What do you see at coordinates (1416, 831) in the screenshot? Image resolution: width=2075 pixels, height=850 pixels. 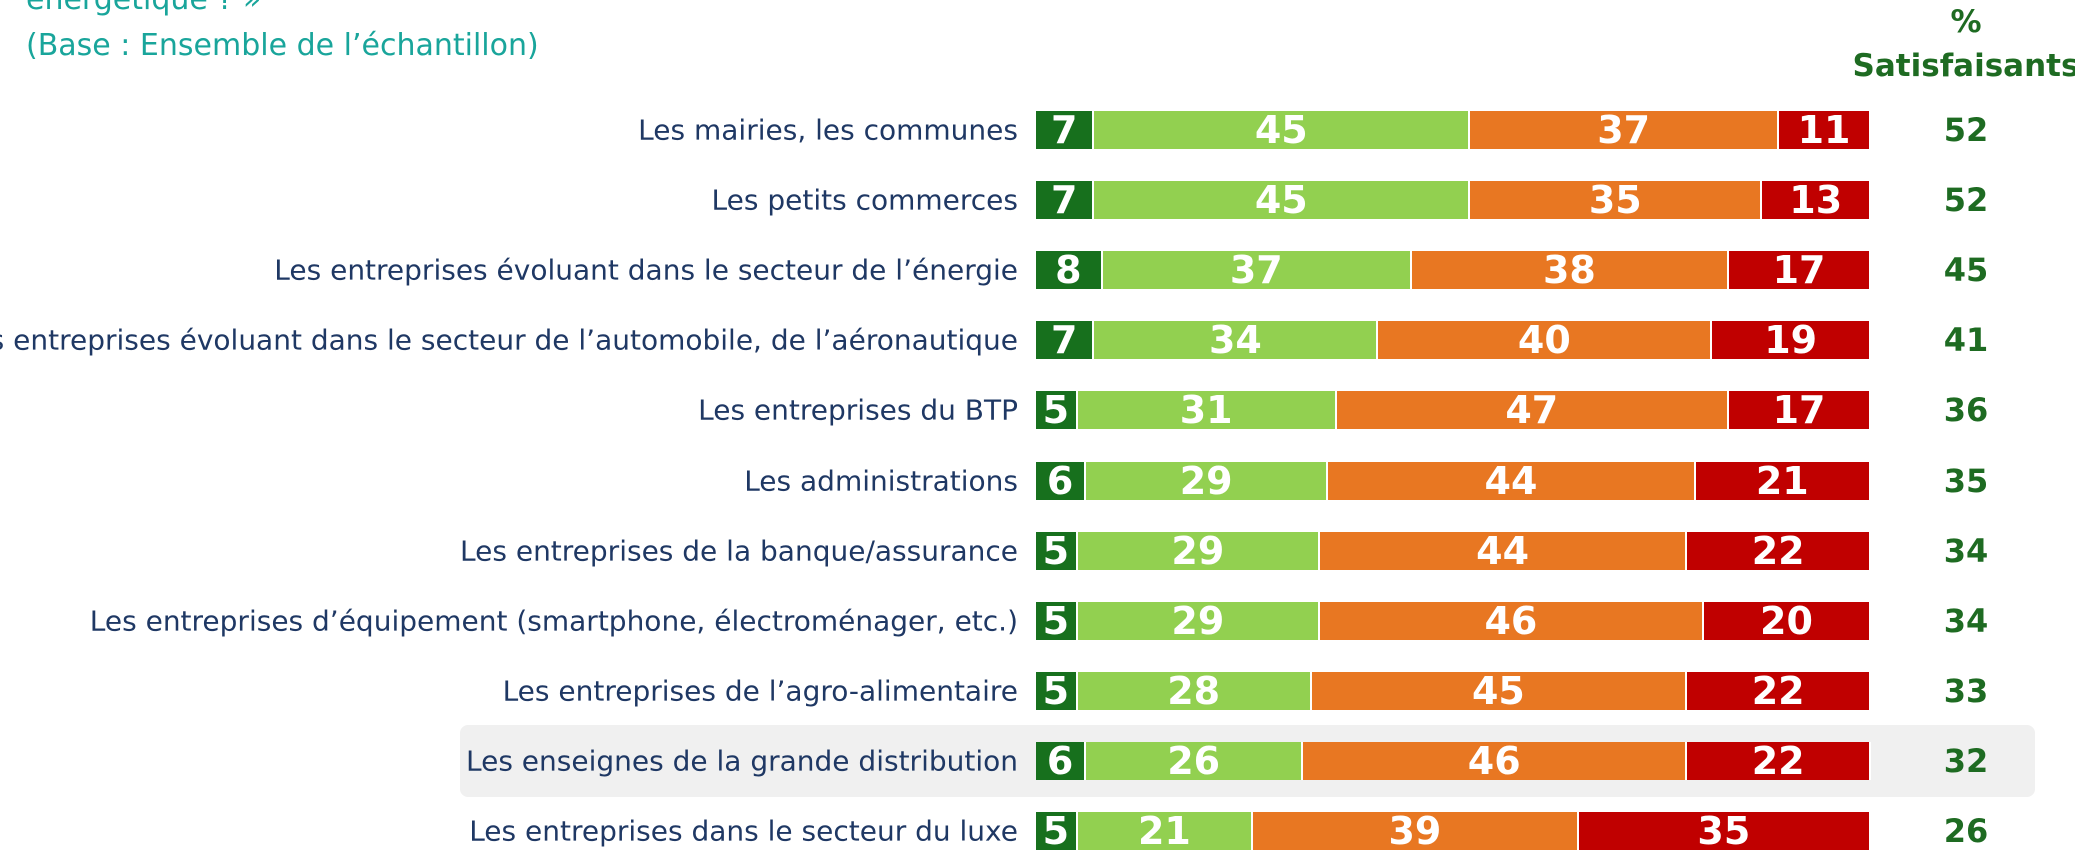 I see `bar-segment: 39` at bounding box center [1416, 831].